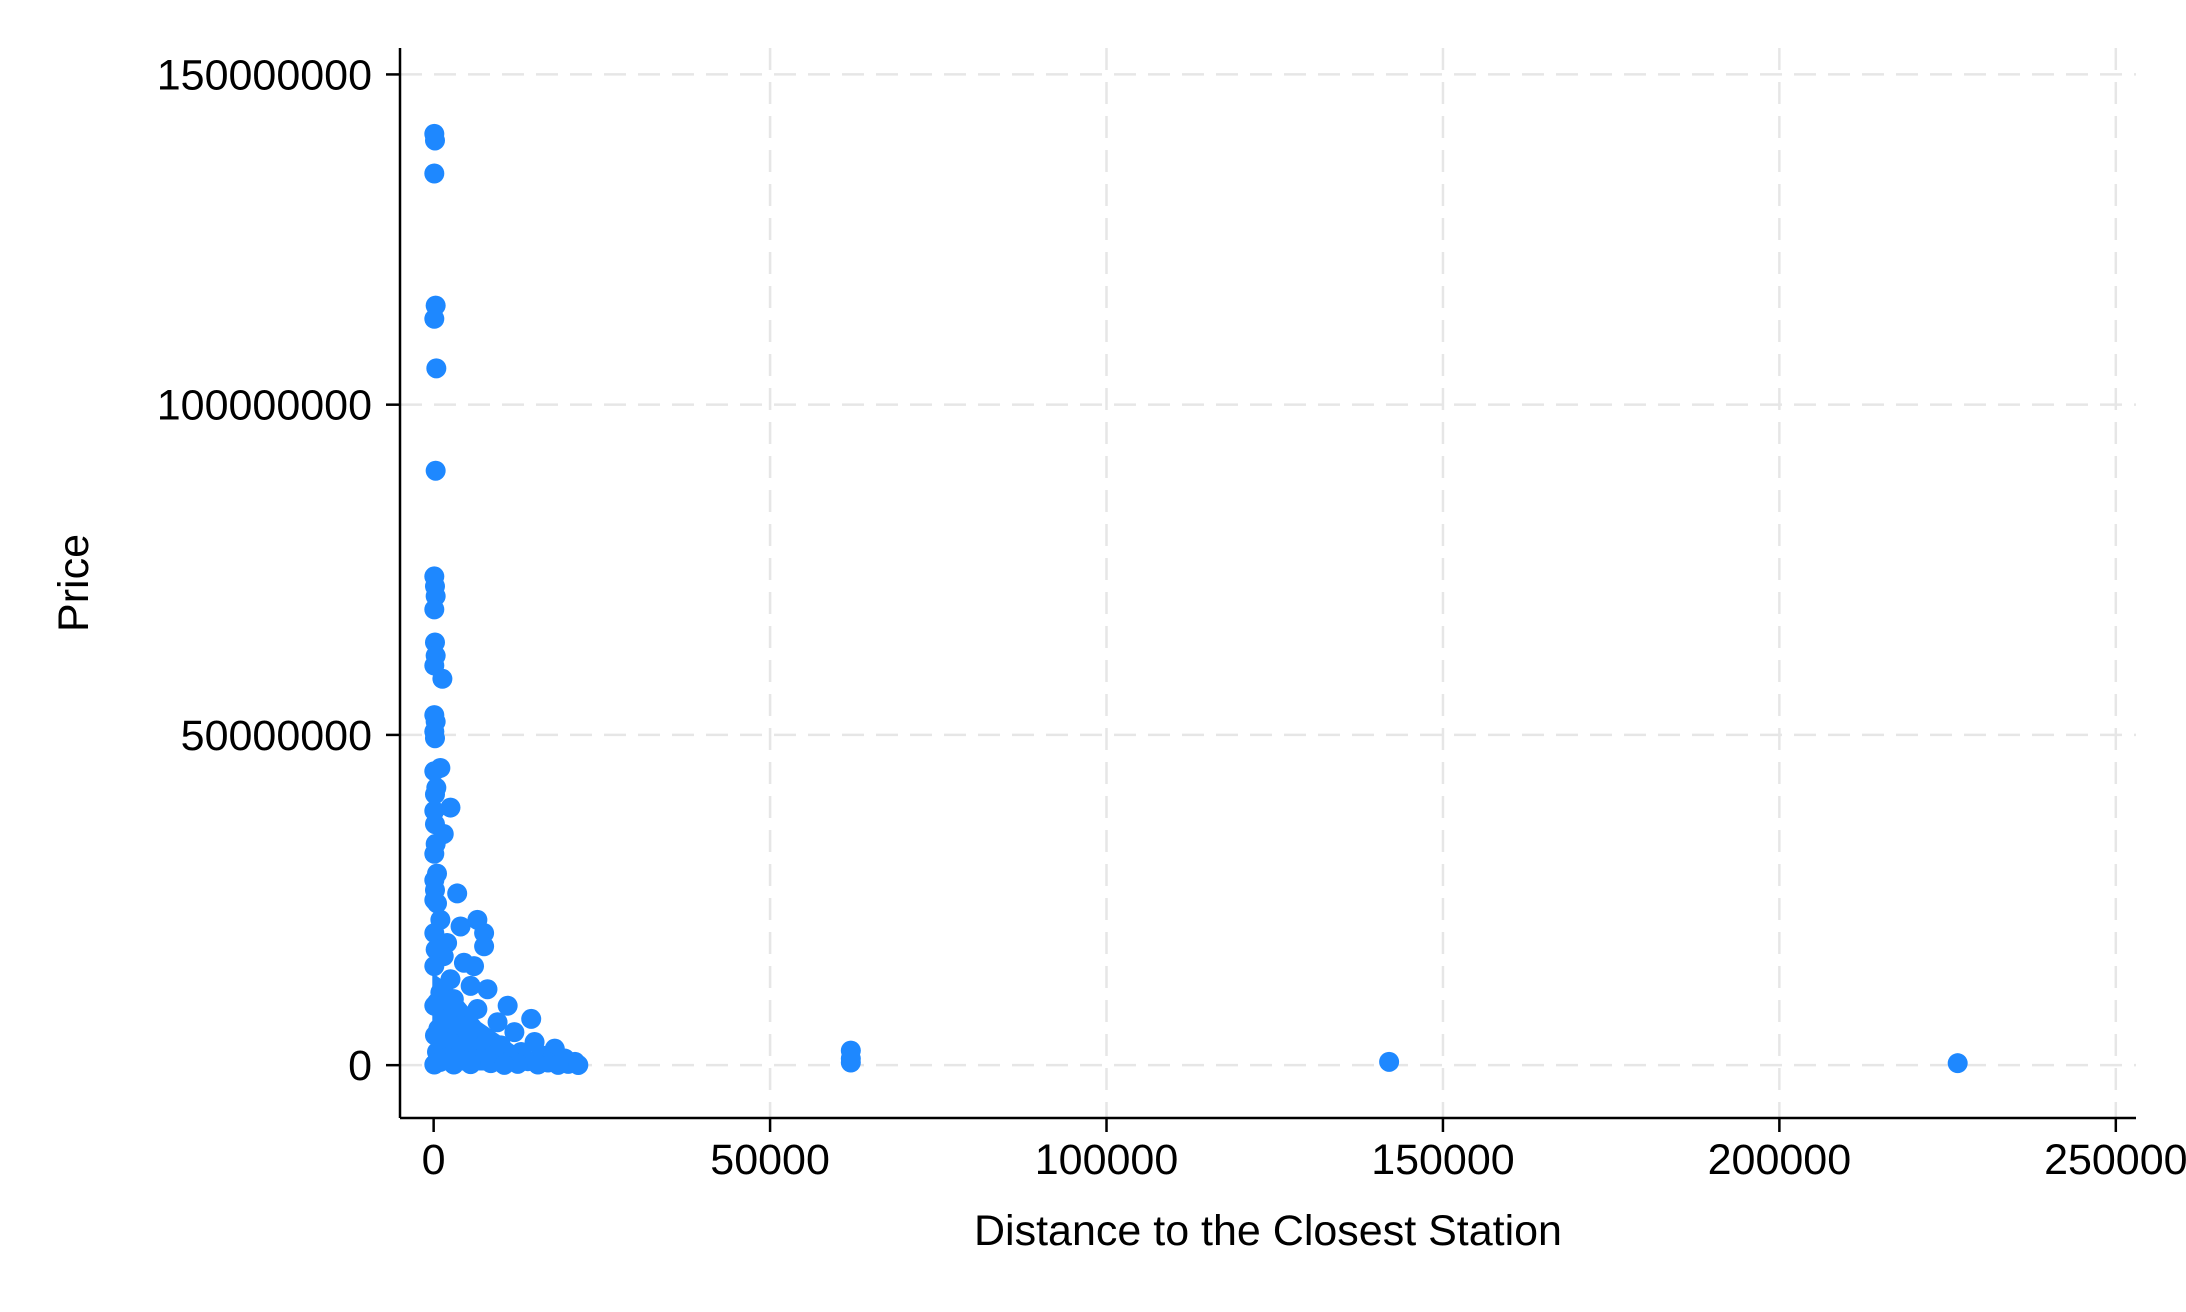 This screenshot has height=1312, width=2186. I want to click on y-tick-label: 0, so click(360, 1066).